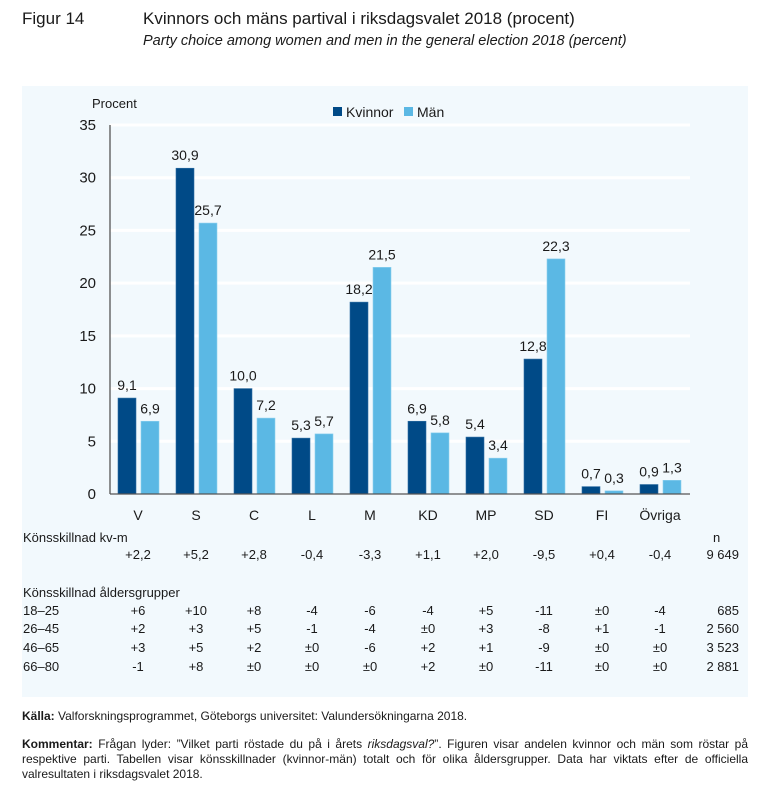 The height and width of the screenshot is (794, 777). What do you see at coordinates (440, 420) in the screenshot?
I see `bar-value-label: 5,8` at bounding box center [440, 420].